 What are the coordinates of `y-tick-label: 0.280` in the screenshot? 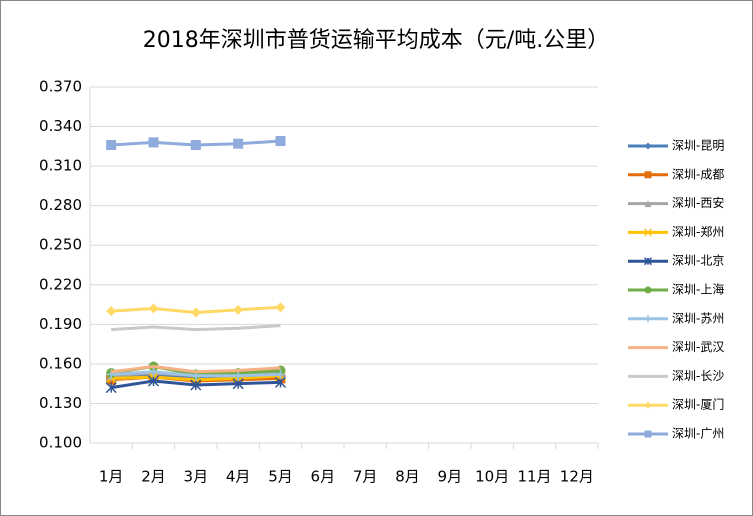 It's located at (60, 205).